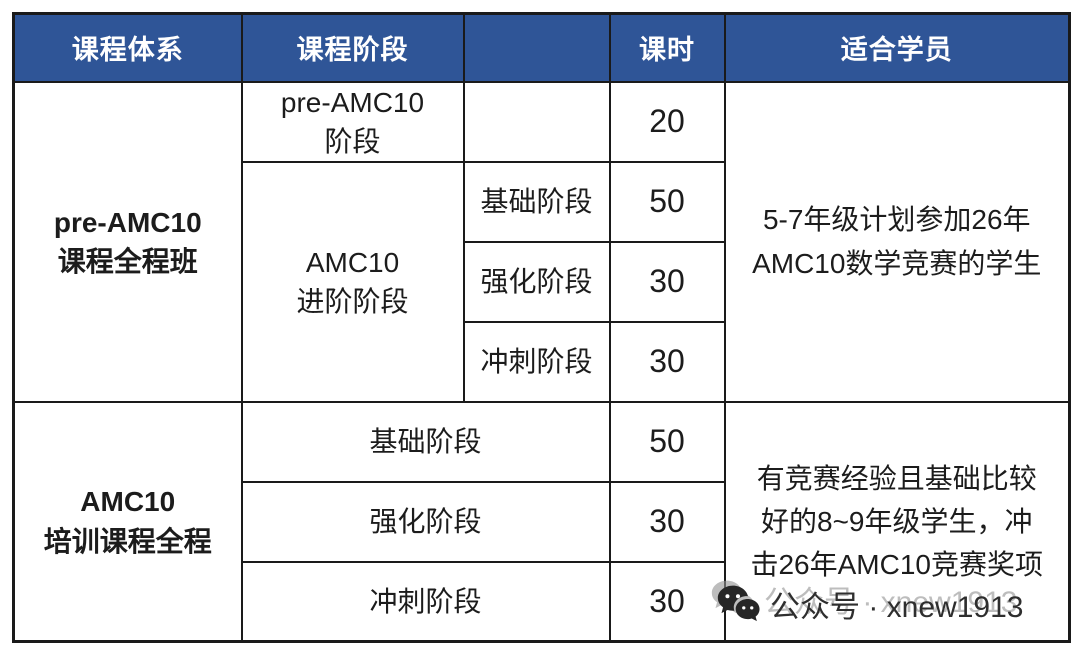 This screenshot has height=653, width=1080. Describe the element at coordinates (352, 281) in the screenshot. I see `cell-stage-amc10-advanced: AMC10 进阶阶段` at that location.